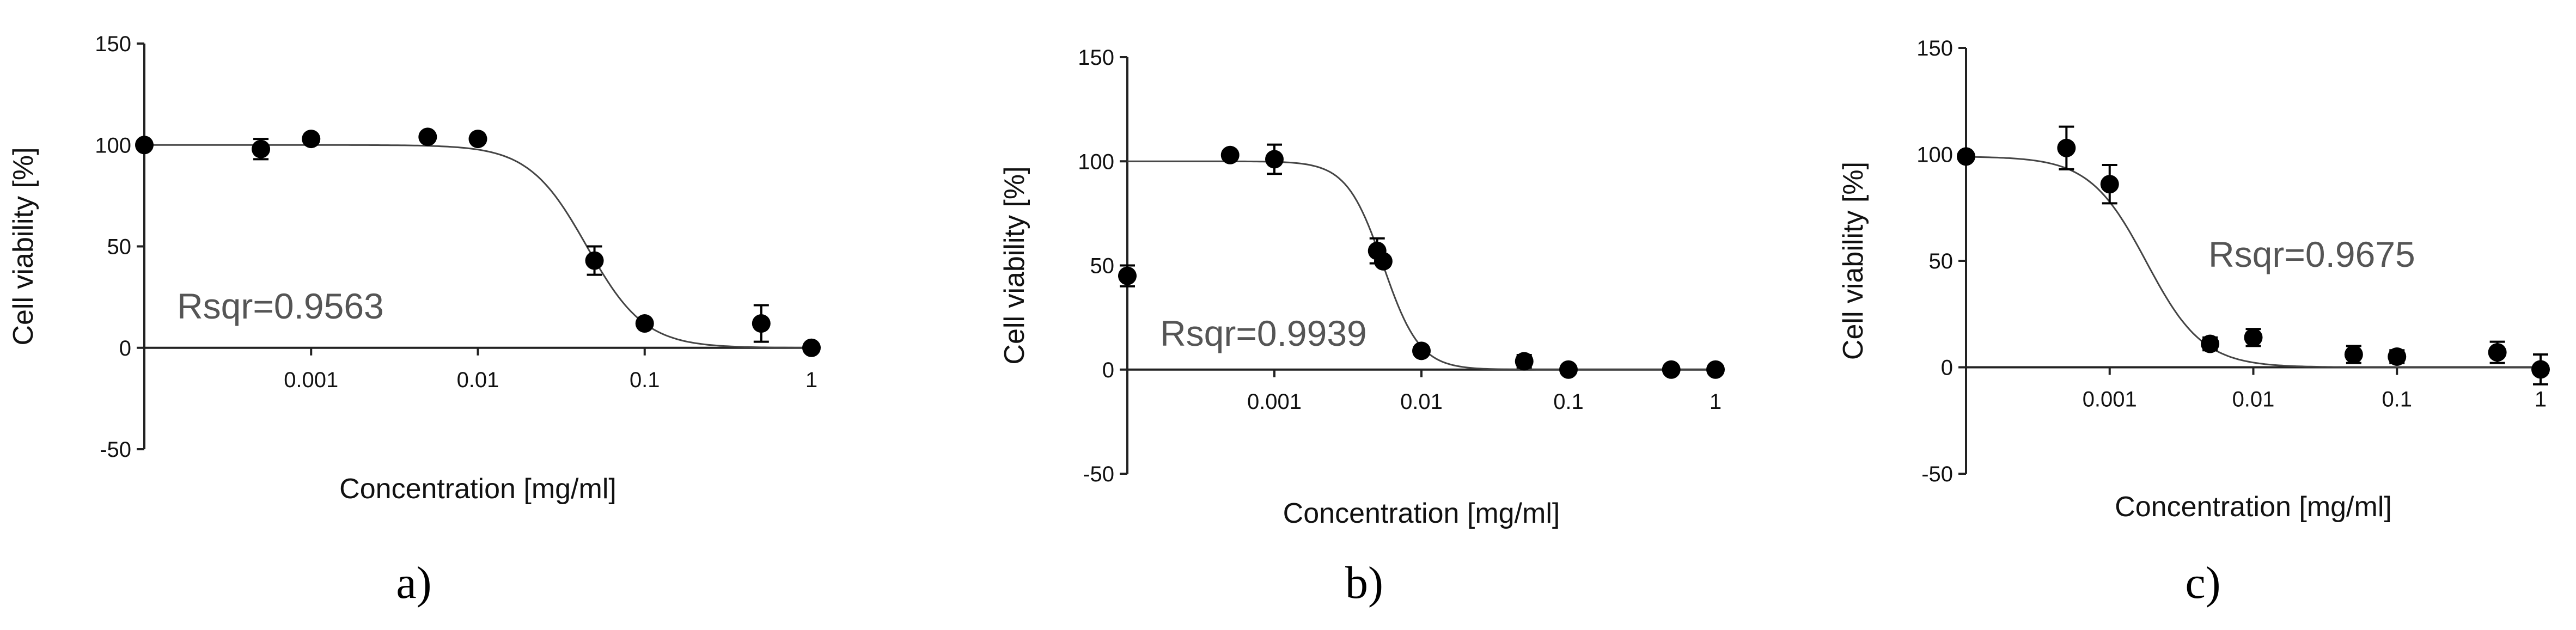  What do you see at coordinates (280, 306) in the screenshot?
I see `rsqr-annotation: Rsqr=0.9563` at bounding box center [280, 306].